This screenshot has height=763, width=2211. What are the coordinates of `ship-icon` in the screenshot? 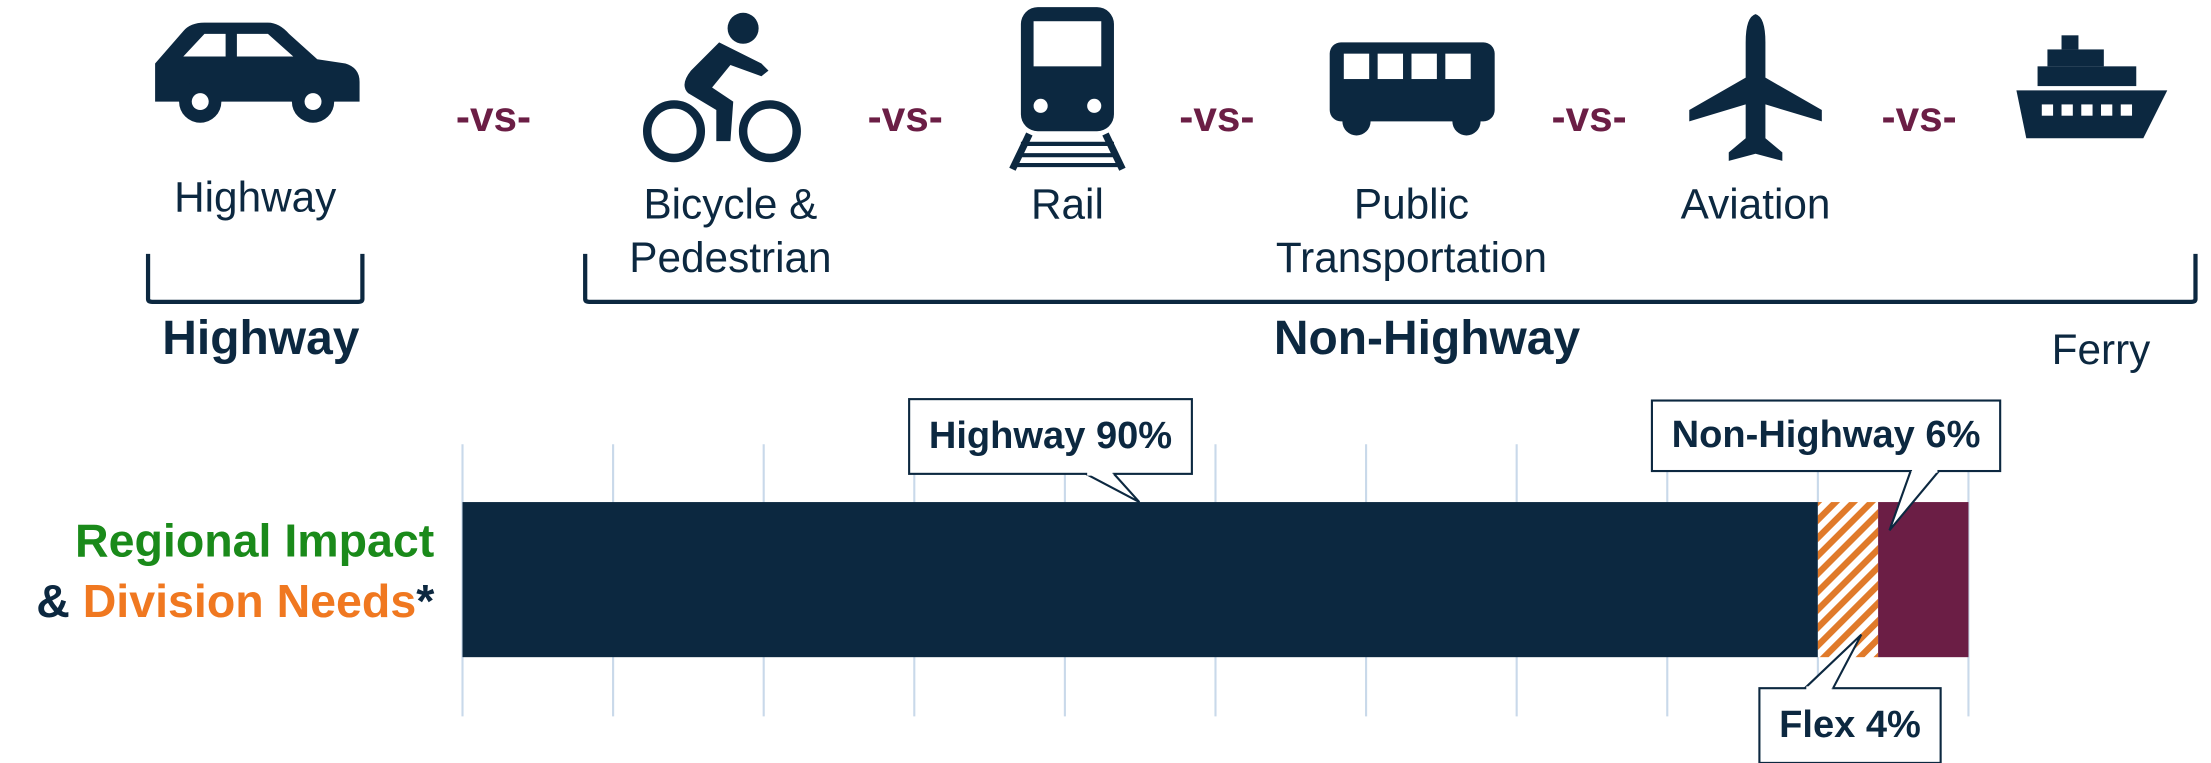 It's located at (2092, 87).